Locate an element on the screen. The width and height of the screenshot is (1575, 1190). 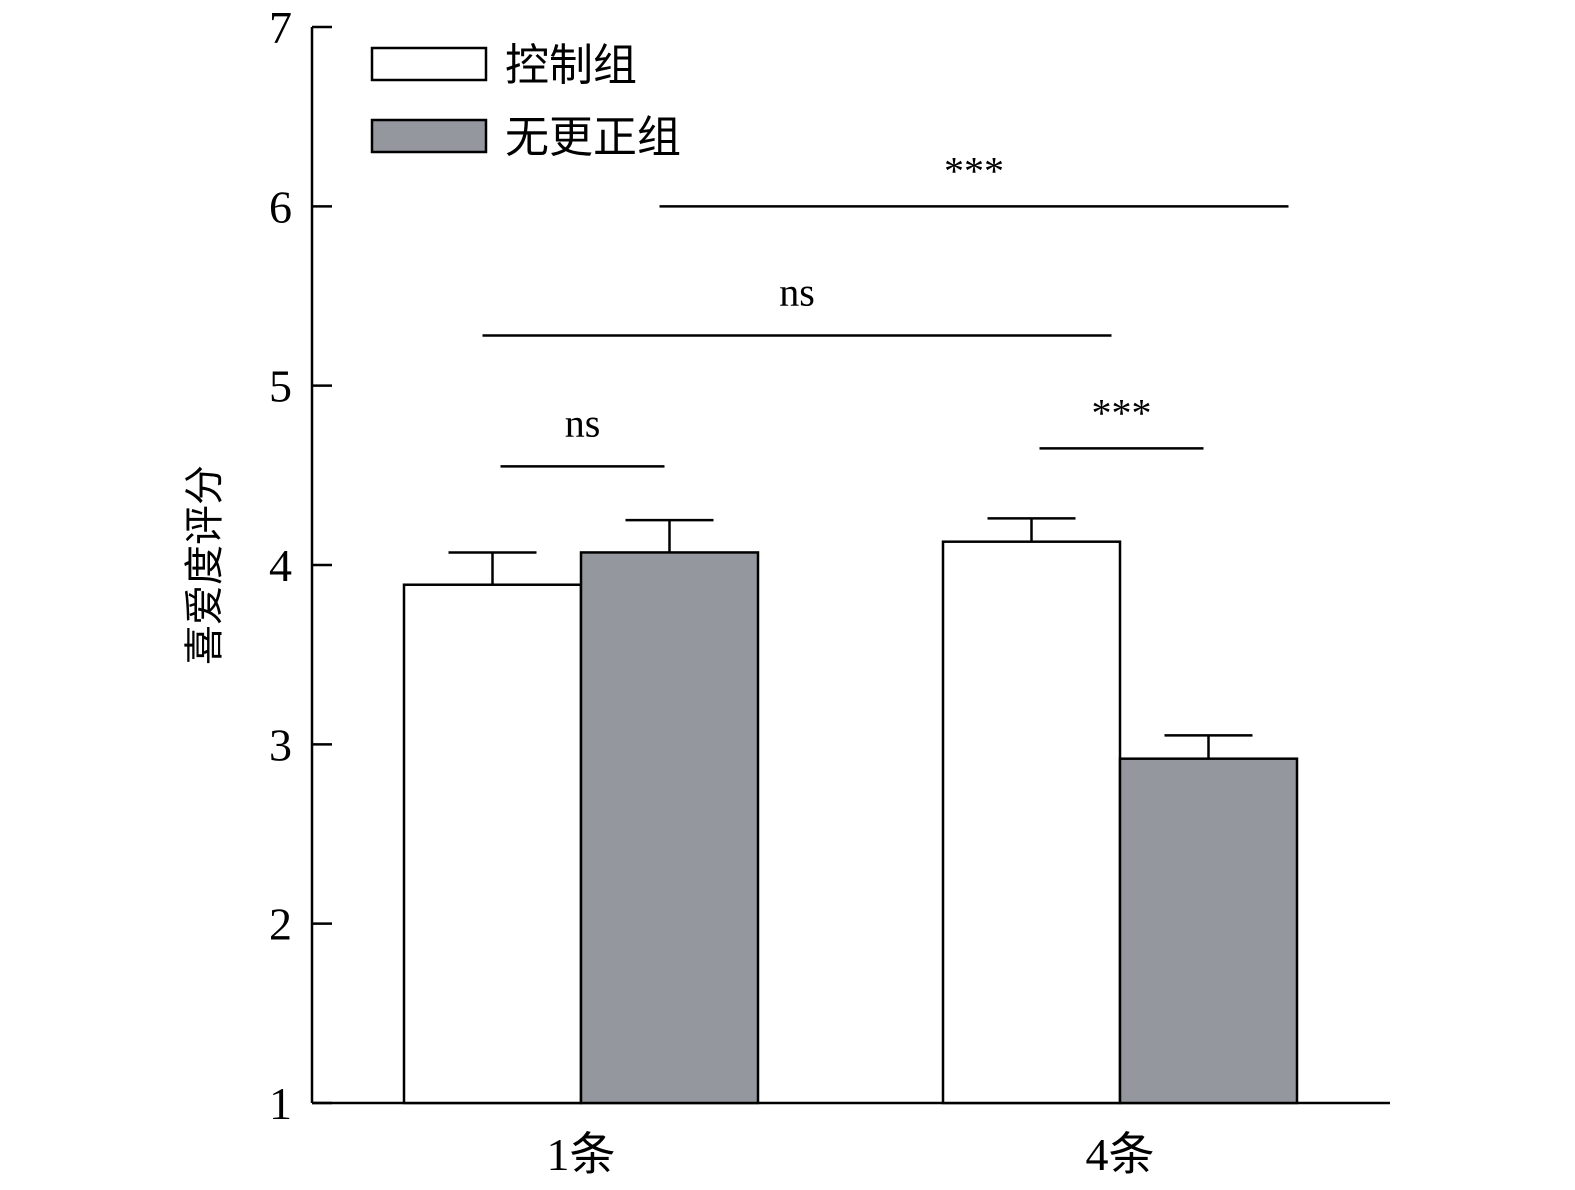
x-tick-label: 4条 is located at coordinates (1120, 1154).